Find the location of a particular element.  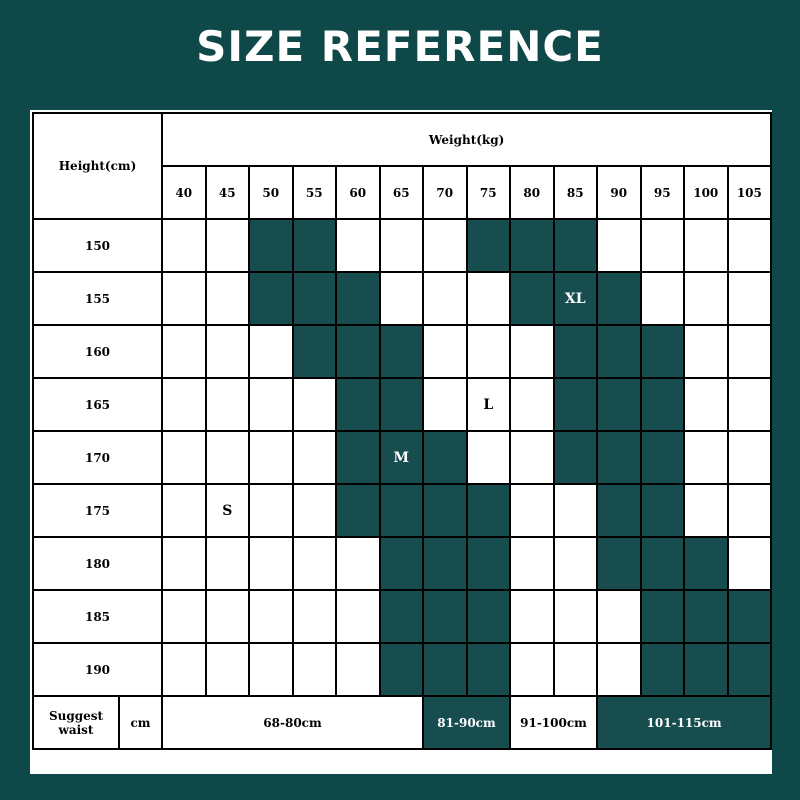

waist-range: 91-100cm is located at coordinates (553, 722).